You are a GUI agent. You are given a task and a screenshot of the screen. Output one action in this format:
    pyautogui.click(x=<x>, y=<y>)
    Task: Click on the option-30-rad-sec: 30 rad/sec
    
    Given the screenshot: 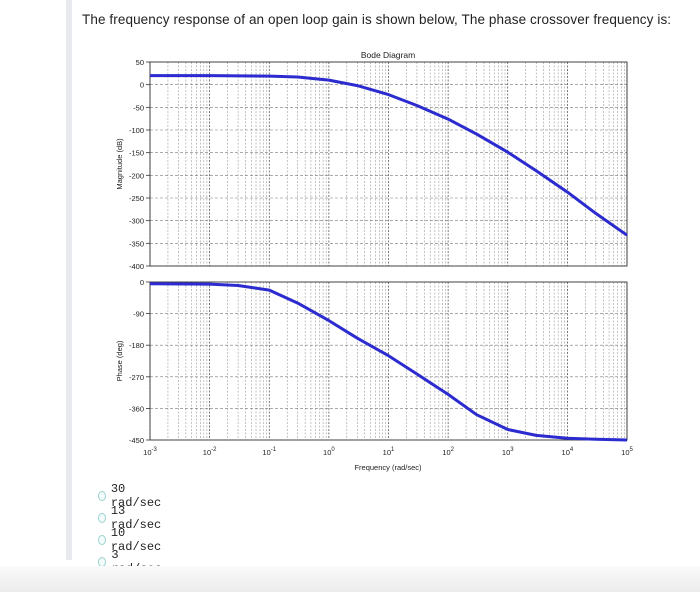 What is the action you would take?
    pyautogui.click(x=130, y=496)
    